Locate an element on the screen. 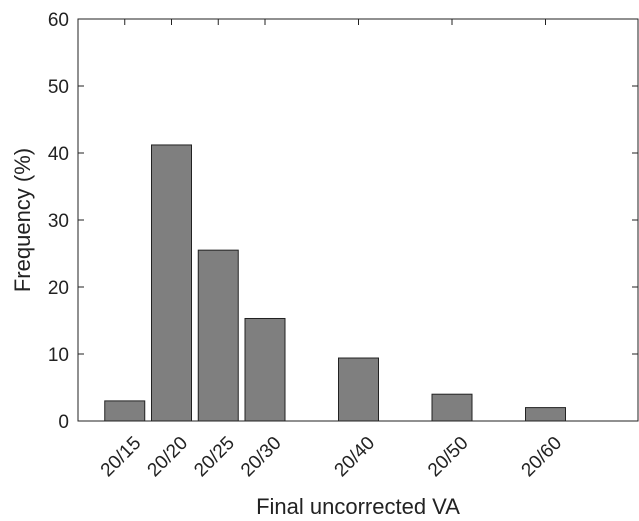  y-tick-label: 10 is located at coordinates (58, 355).